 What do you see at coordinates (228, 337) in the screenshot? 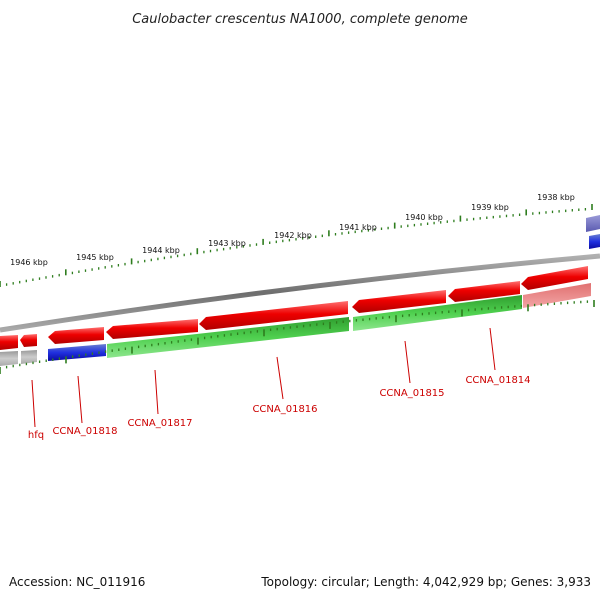
I see `cds-bar-green` at bounding box center [228, 337].